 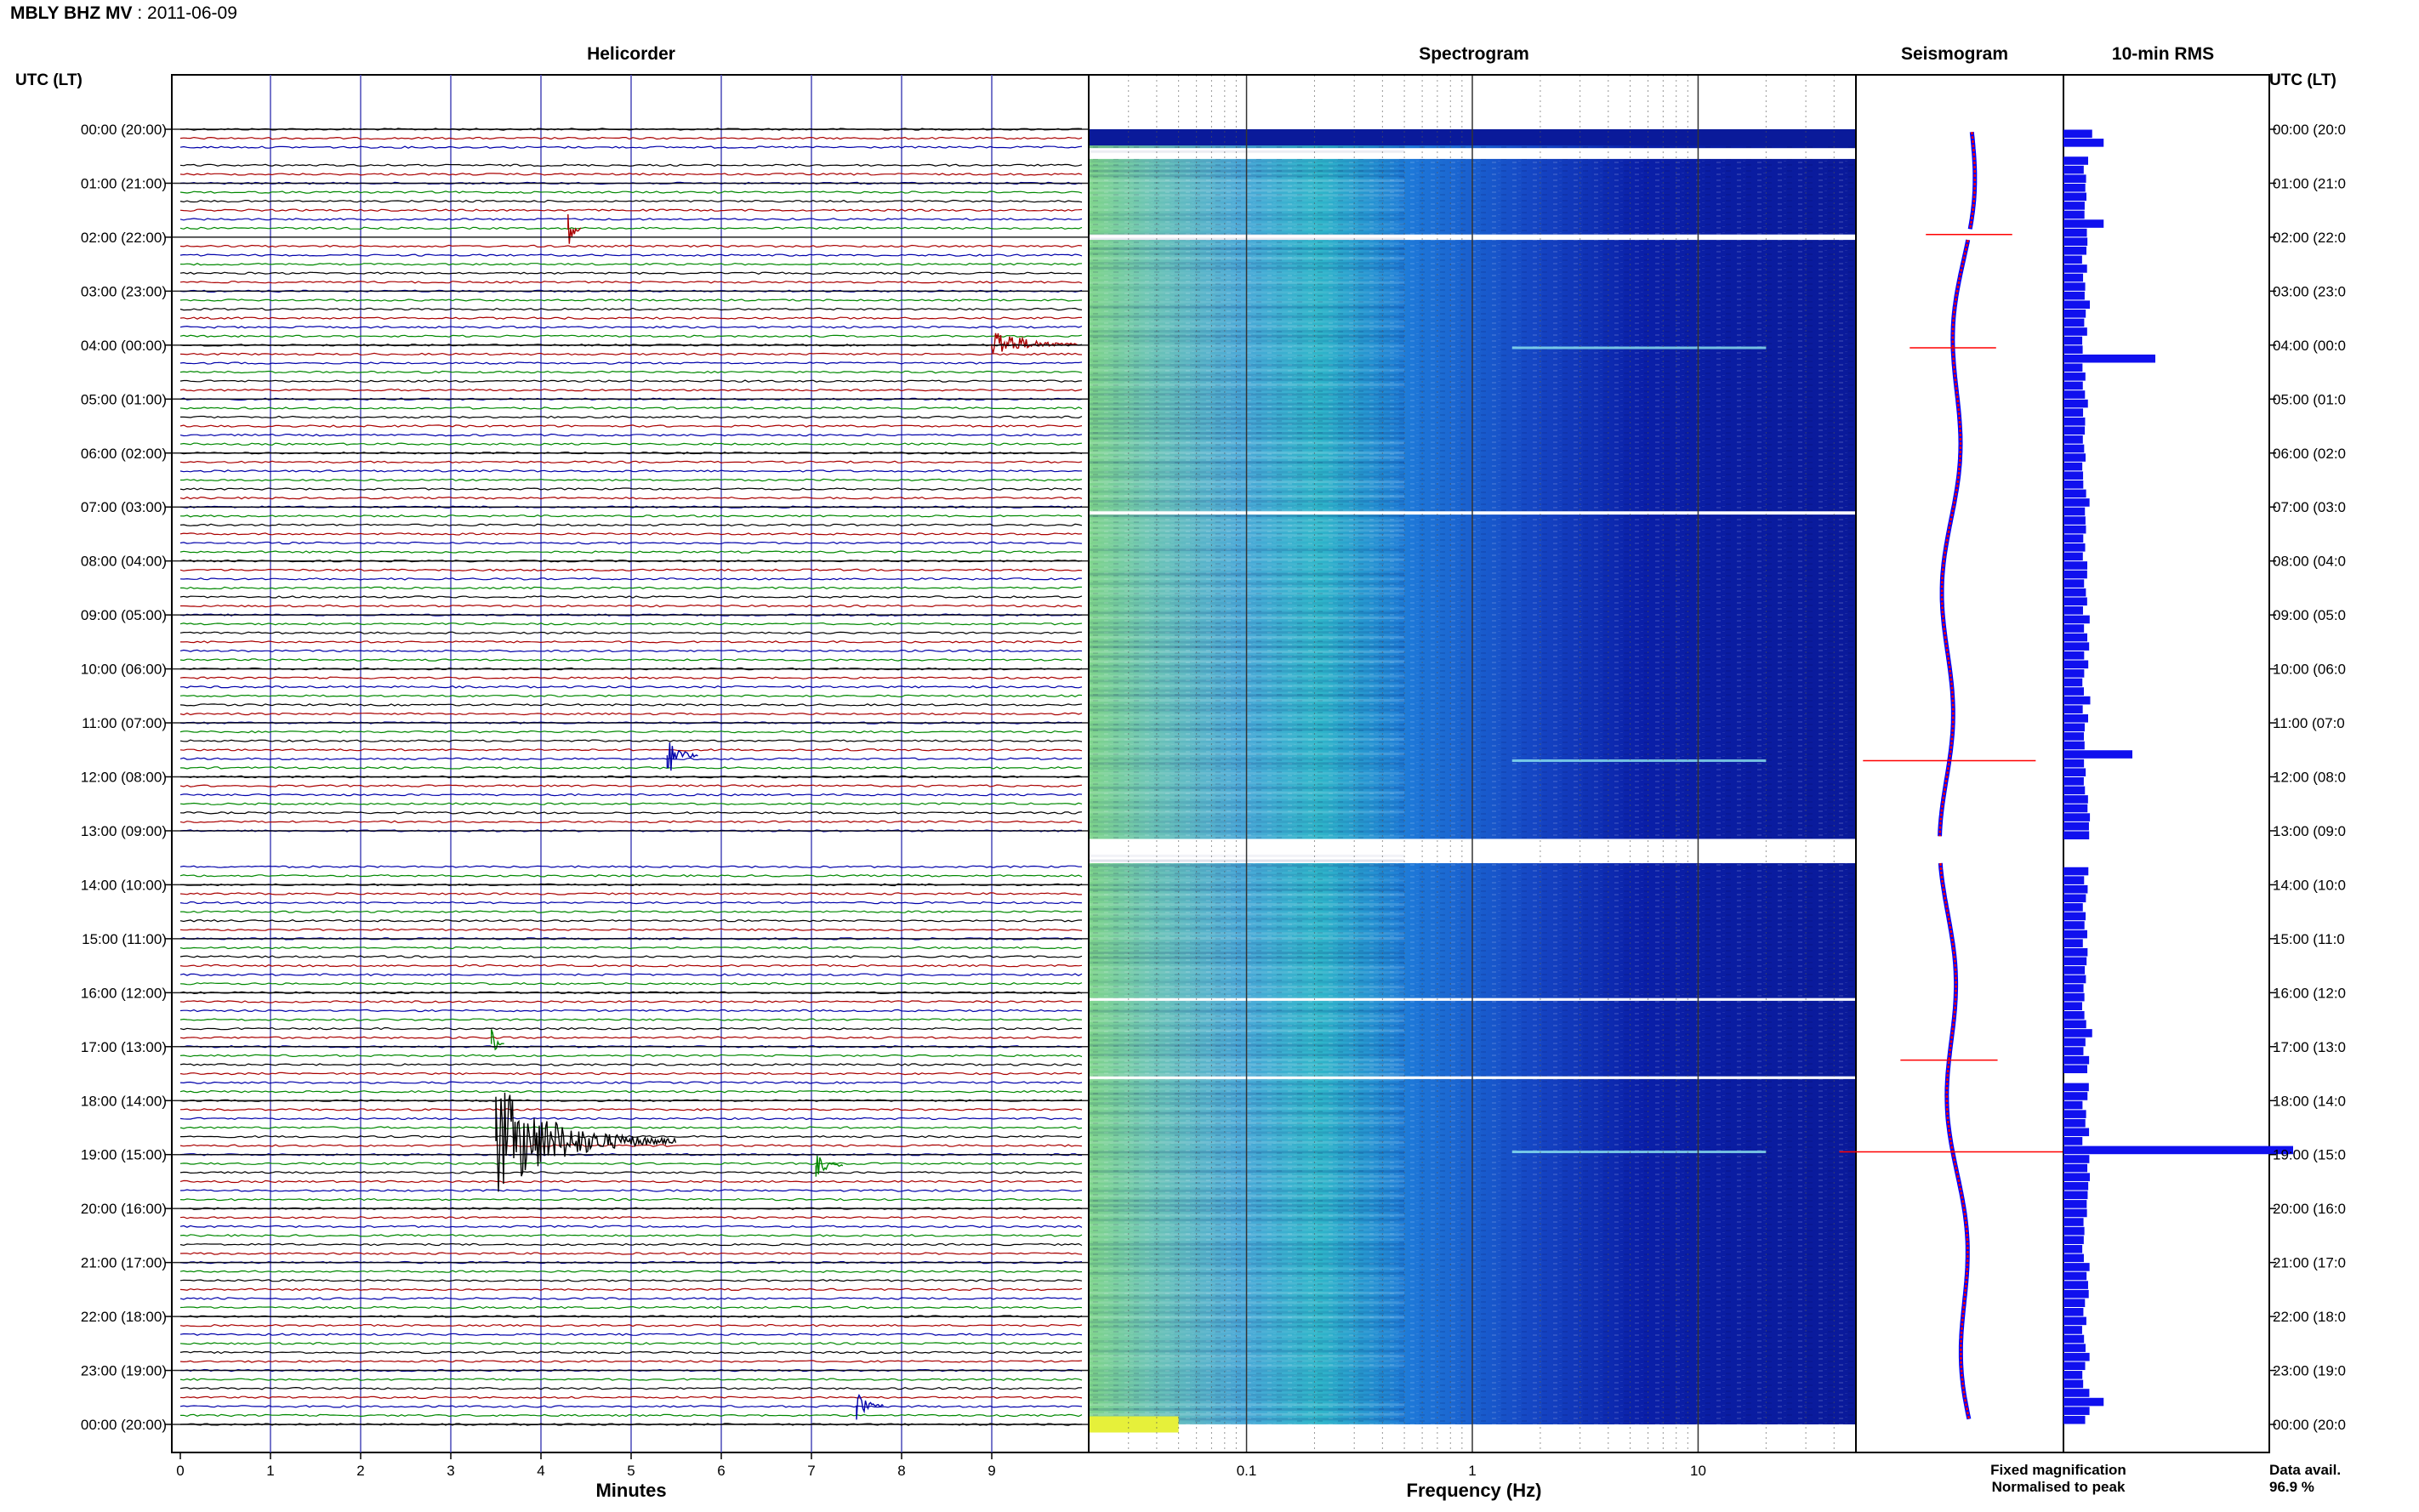 What do you see at coordinates (124, 778) in the screenshot?
I see `left-hour-label: 12:00 (08:00)` at bounding box center [124, 778].